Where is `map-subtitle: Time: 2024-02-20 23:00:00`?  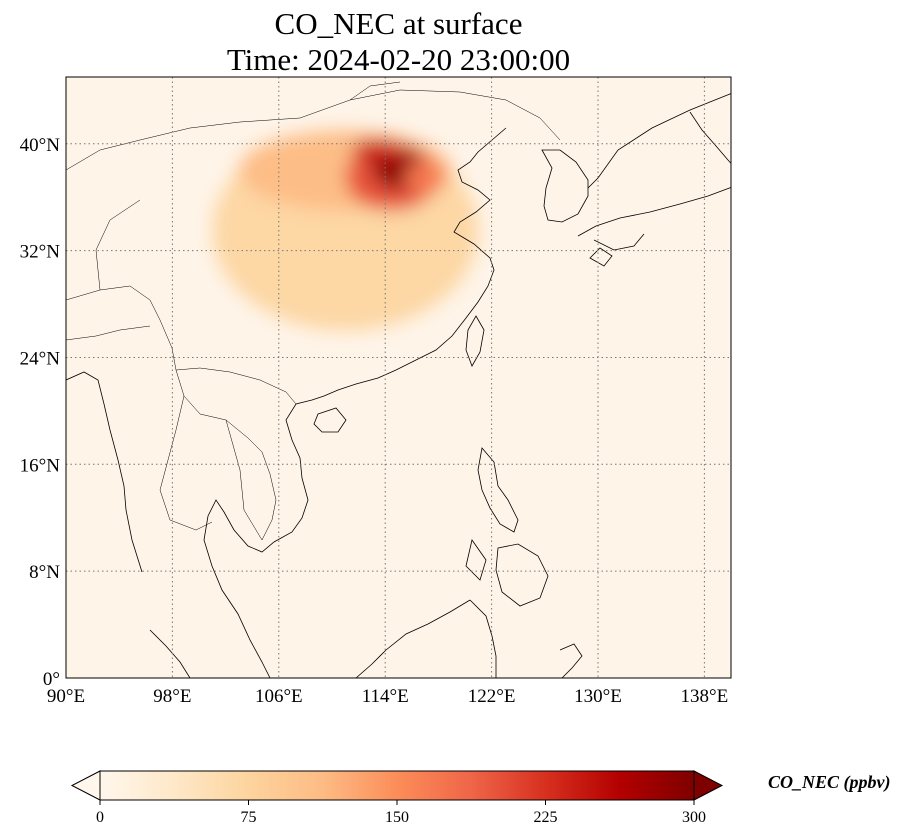
map-subtitle: Time: 2024-02-20 23:00:00 is located at coordinates (398, 59).